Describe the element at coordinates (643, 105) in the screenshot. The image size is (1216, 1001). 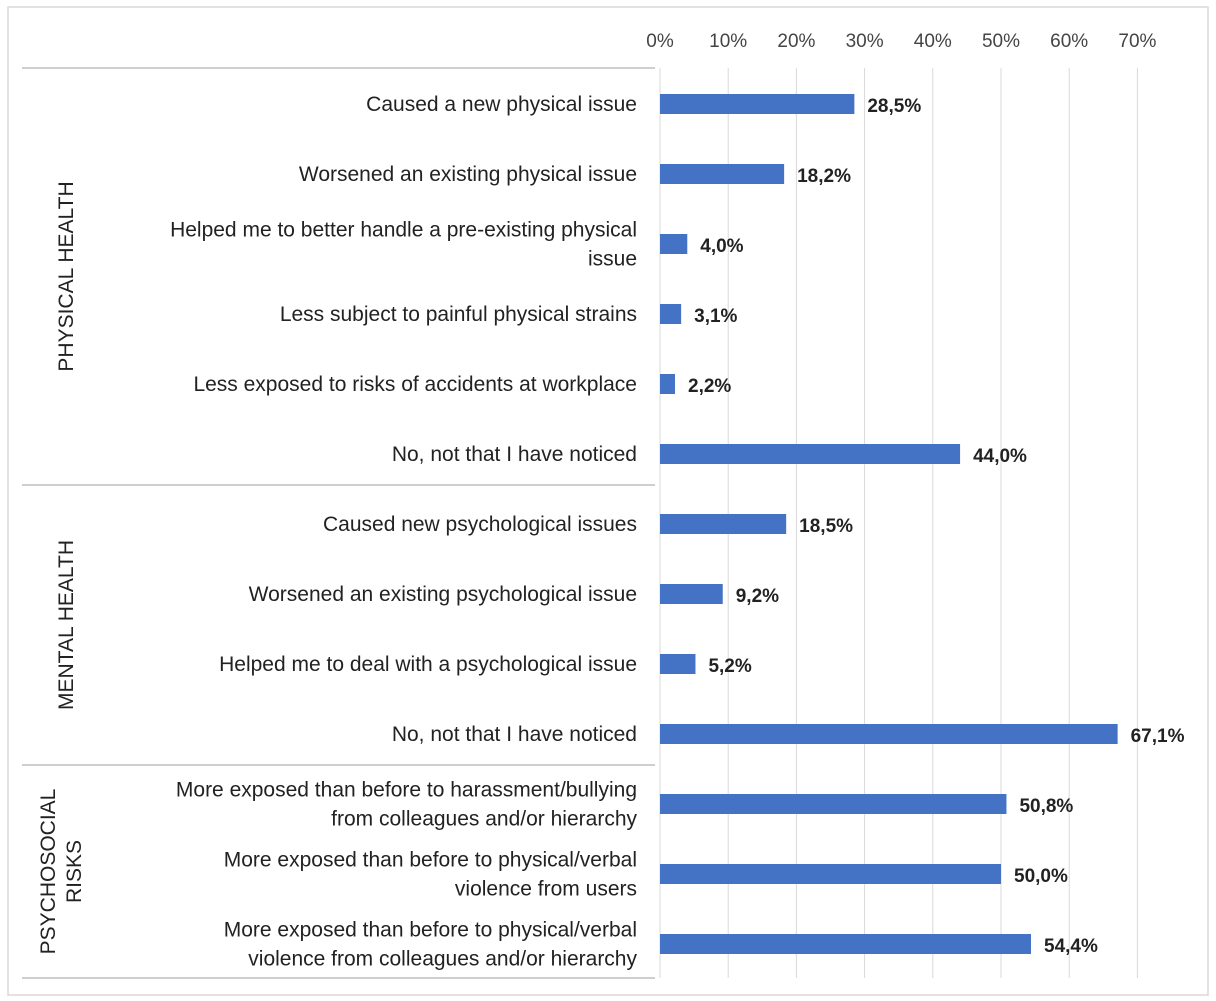
I see `bar-row: Caused a new physical issue 28,5%` at that location.